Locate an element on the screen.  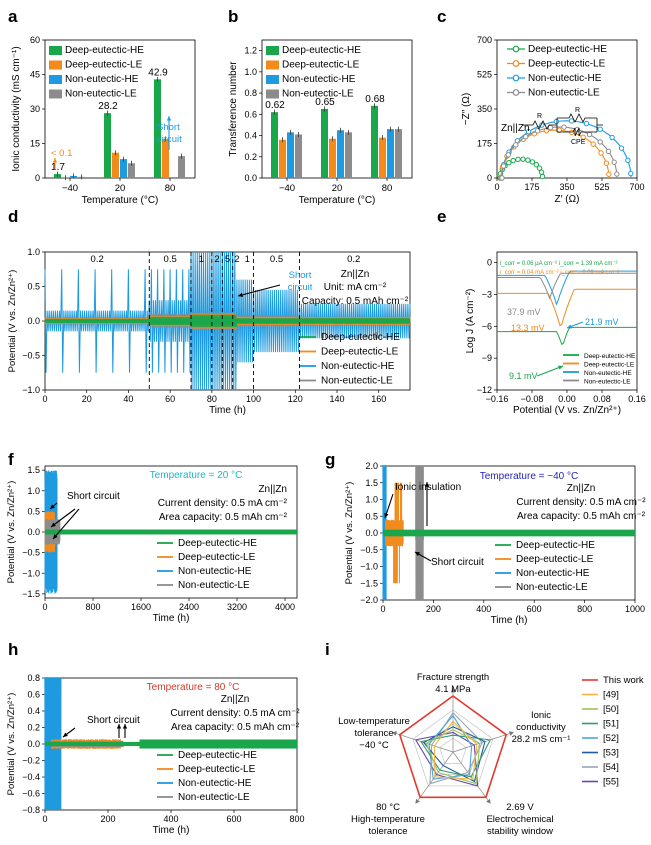
y-axis-title: Potential (V vs. Zn/Zn²⁺) is located at coordinates (11, 532).